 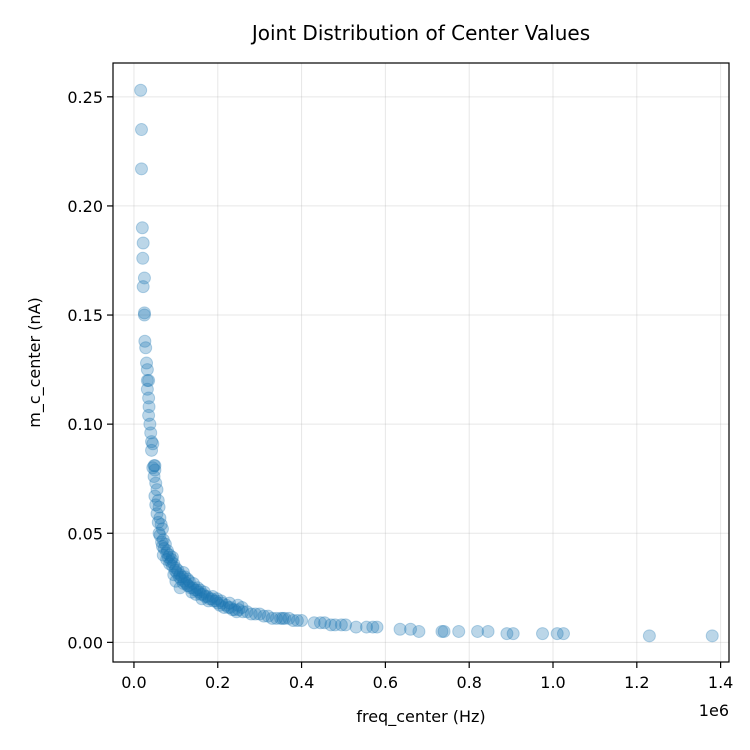 I want to click on x-axis-label: freq_center (Hz), so click(x=420, y=717).